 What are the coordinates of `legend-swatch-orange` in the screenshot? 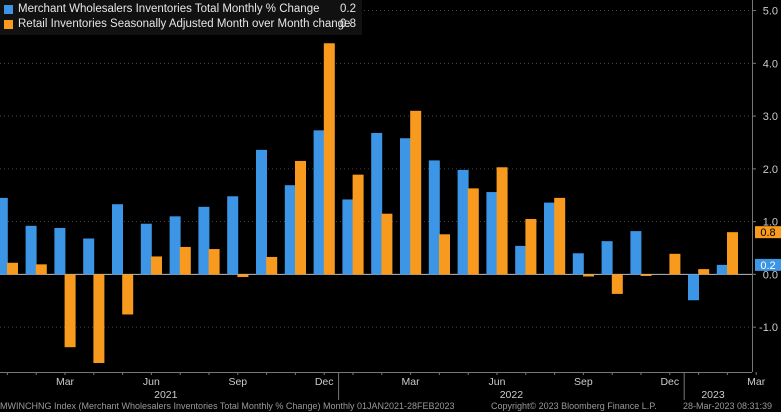 It's located at (8, 24).